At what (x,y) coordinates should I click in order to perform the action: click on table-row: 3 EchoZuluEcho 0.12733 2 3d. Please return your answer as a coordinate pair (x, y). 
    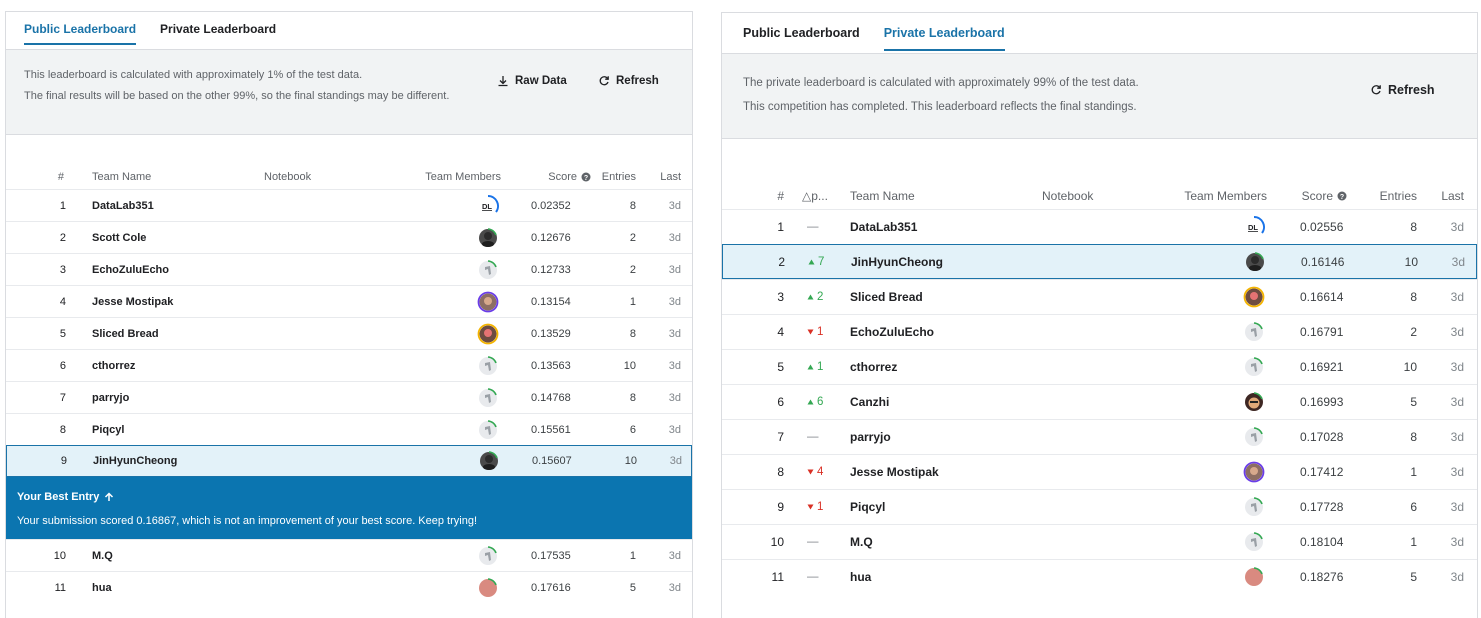
    Looking at the image, I should click on (349, 269).